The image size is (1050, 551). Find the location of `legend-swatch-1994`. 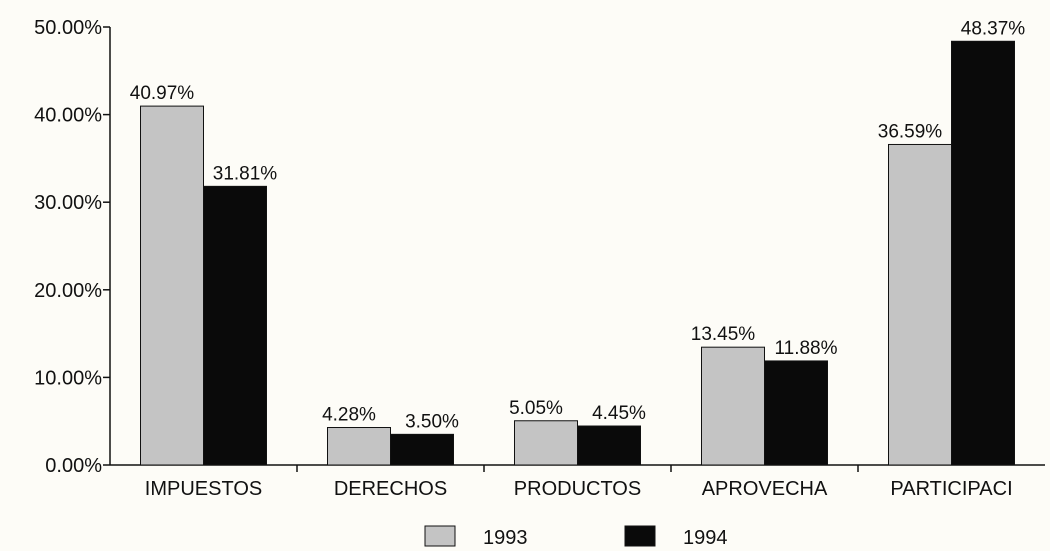

legend-swatch-1994 is located at coordinates (640, 536).